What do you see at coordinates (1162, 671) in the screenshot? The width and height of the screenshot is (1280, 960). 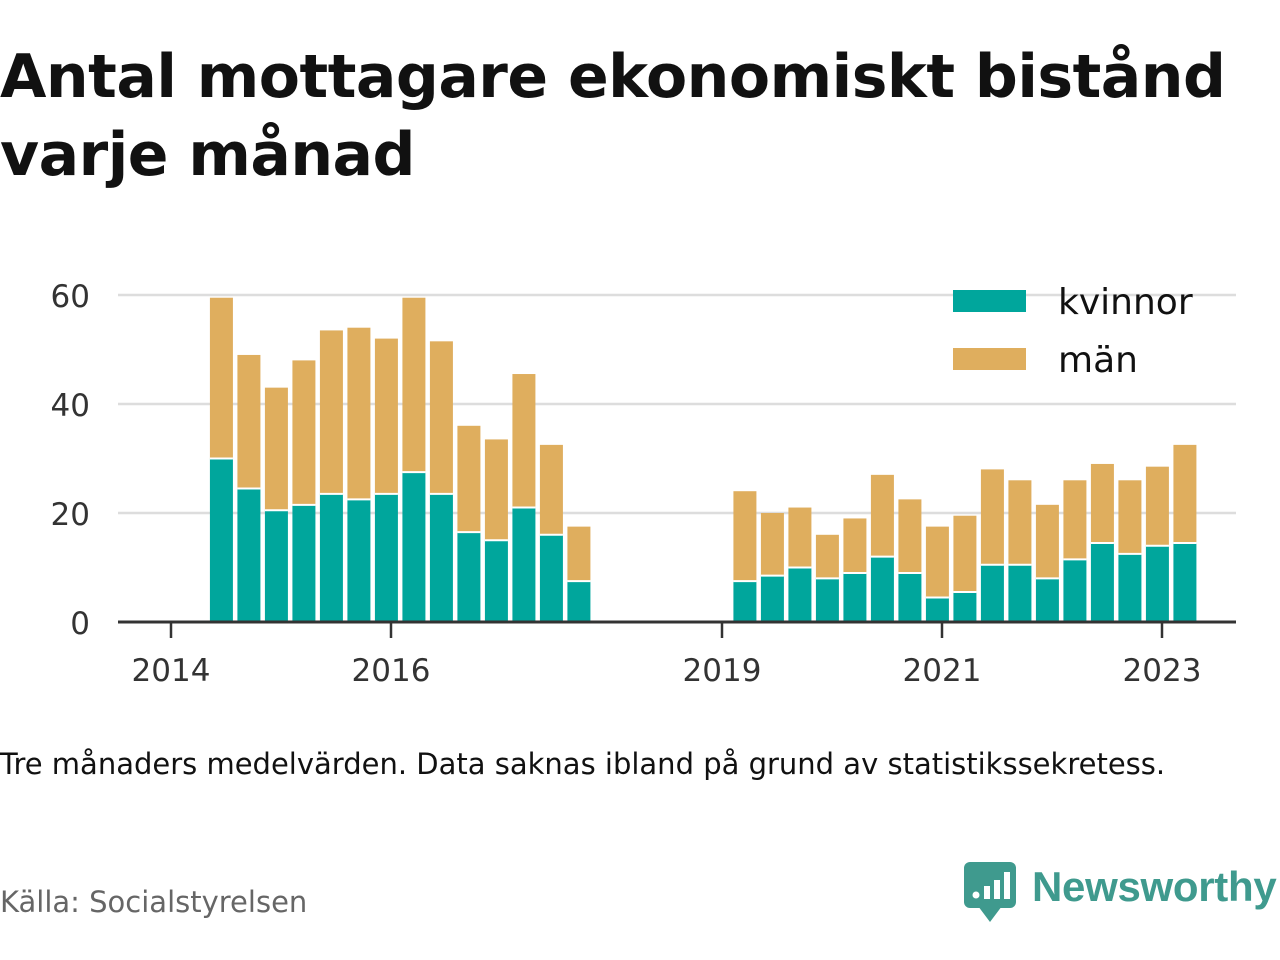 I see `x-tick-label: 2023` at bounding box center [1162, 671].